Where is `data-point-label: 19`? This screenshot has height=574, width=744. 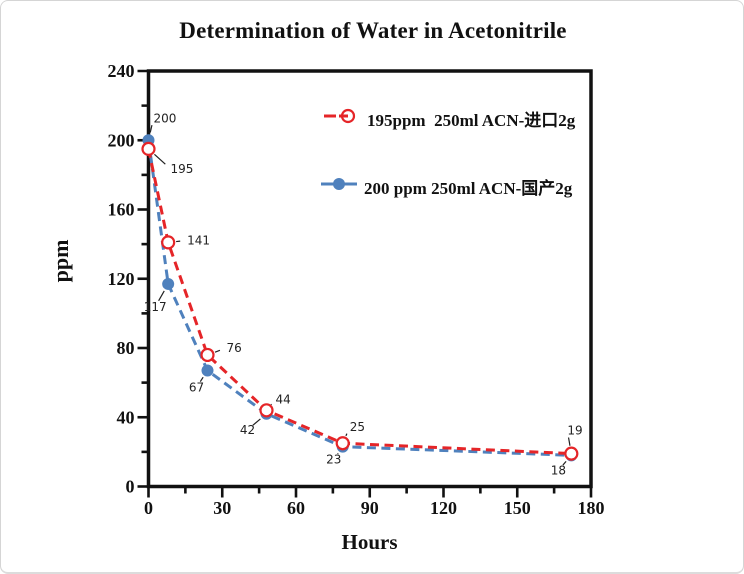
data-point-label: 19 is located at coordinates (574, 431).